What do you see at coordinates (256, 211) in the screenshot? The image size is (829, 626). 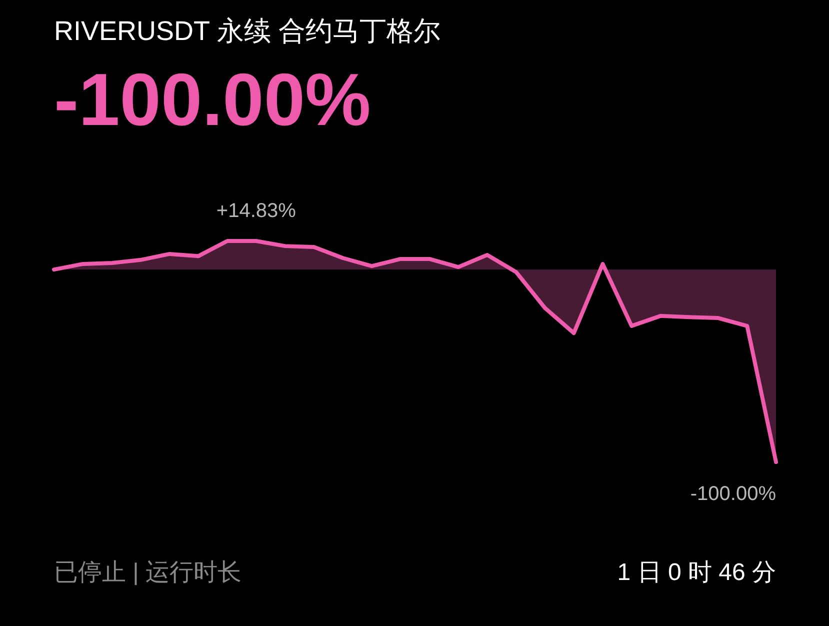 I see `data-label: +14.83%` at bounding box center [256, 211].